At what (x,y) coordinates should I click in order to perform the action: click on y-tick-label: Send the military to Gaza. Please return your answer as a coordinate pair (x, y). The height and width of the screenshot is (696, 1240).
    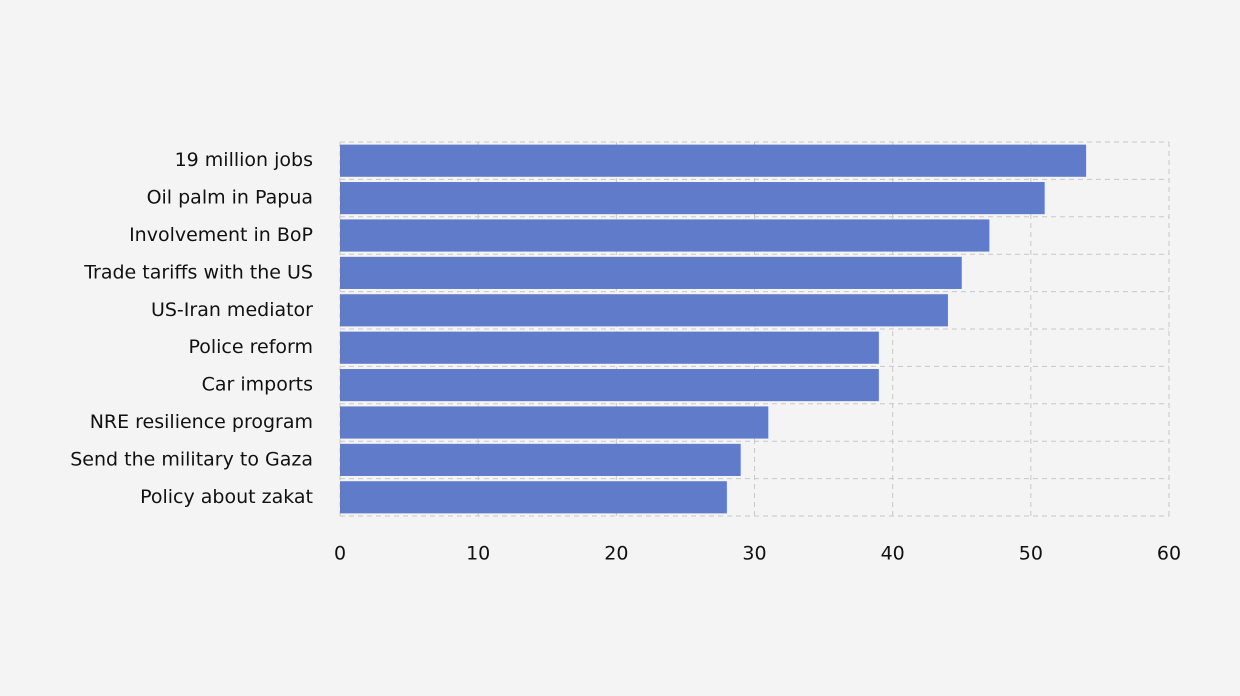
    Looking at the image, I should click on (191, 459).